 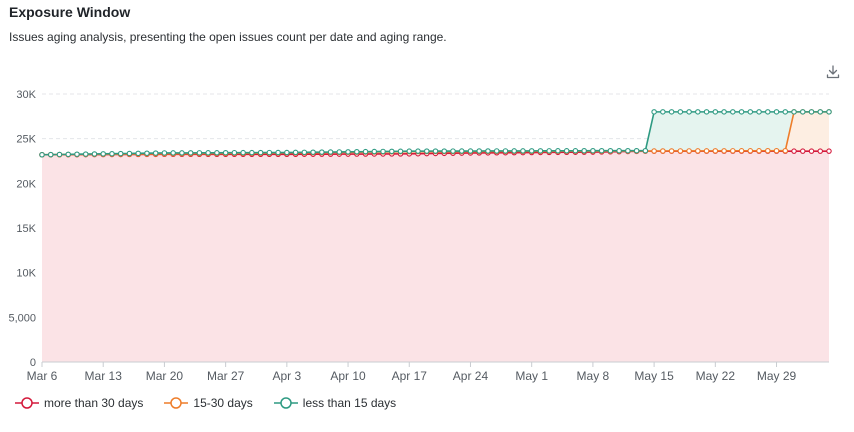 I want to click on legend-item-15-30-days: 15-30 days, so click(x=208, y=403).